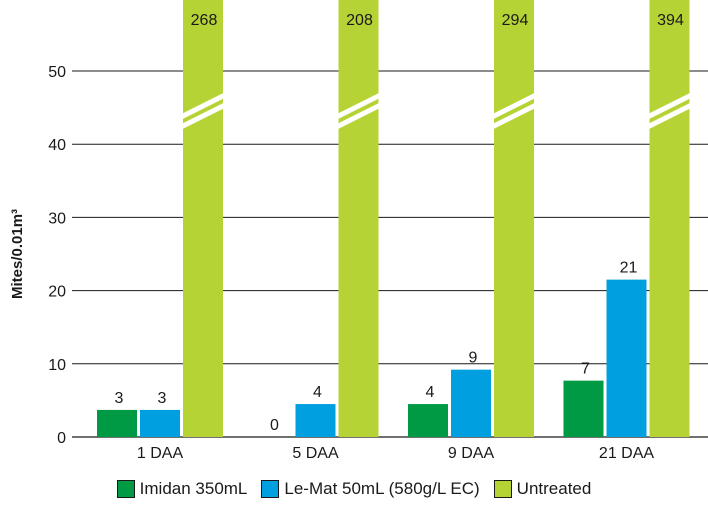  Describe the element at coordinates (193, 488) in the screenshot. I see `legend-label: Imidan 350mL` at that location.